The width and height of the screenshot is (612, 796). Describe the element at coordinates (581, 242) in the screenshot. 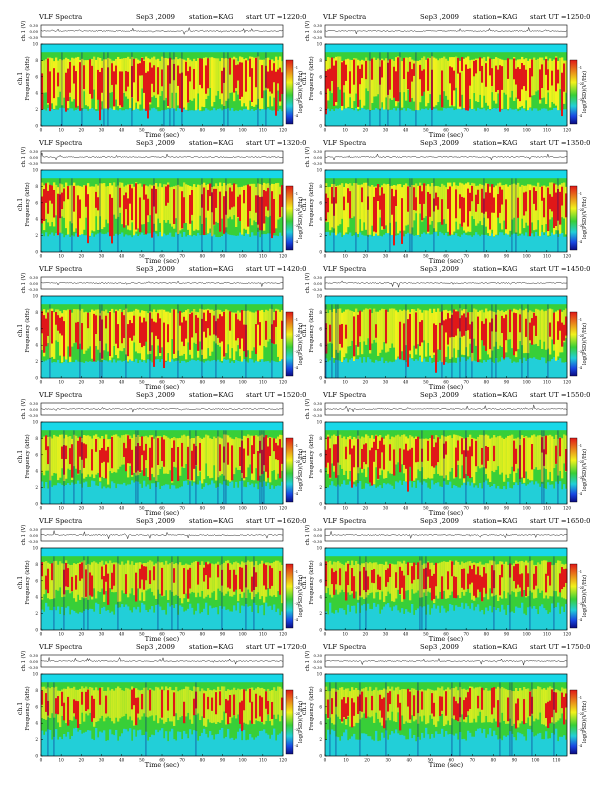

I see `colorbar-tick-label: -4` at that location.